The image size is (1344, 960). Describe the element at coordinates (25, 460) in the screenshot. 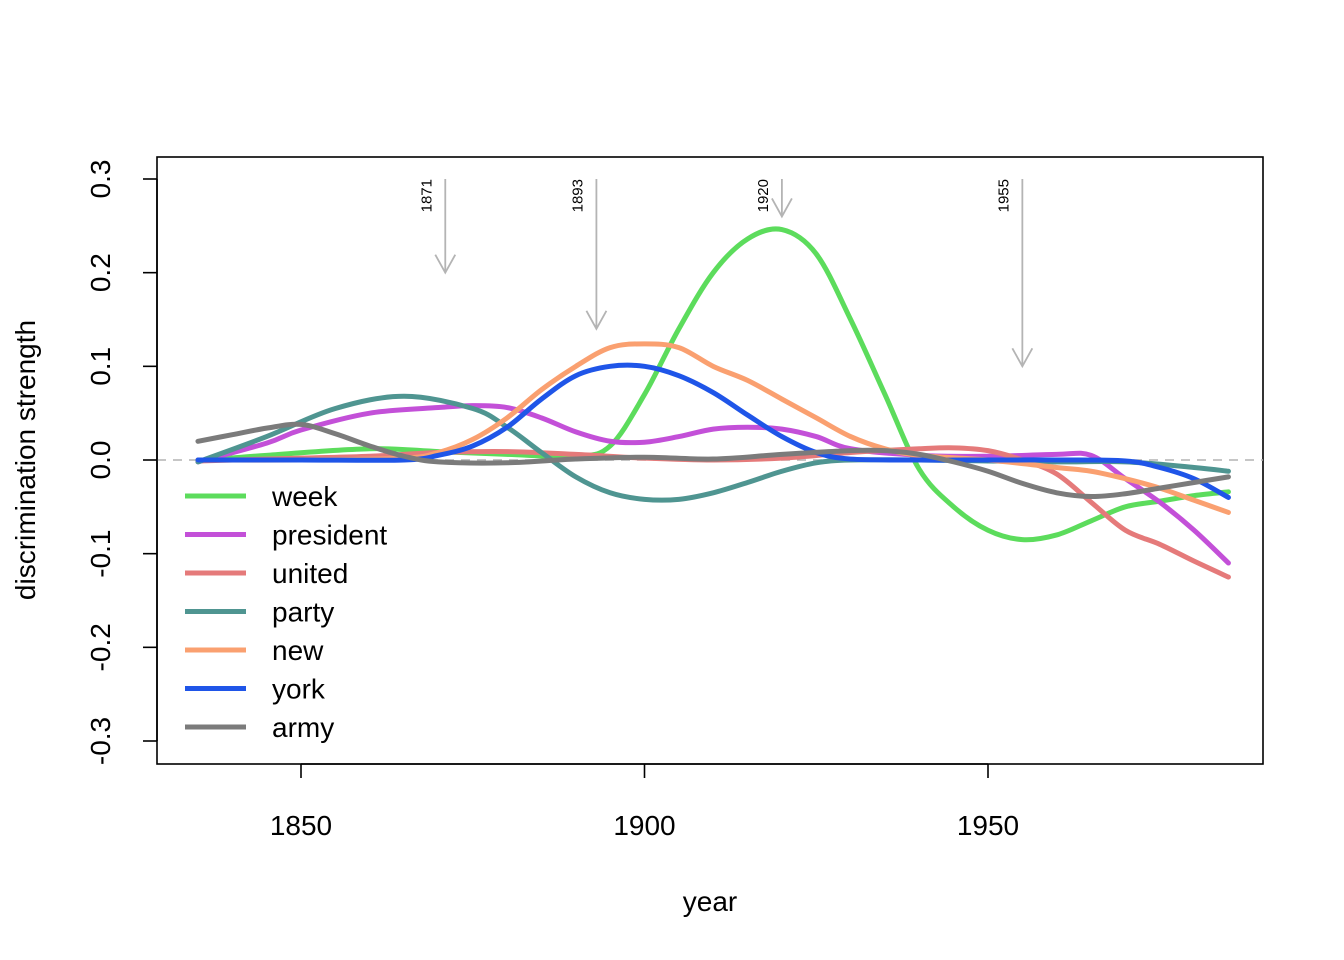

I see `y-axis-label: discrimination strength` at that location.